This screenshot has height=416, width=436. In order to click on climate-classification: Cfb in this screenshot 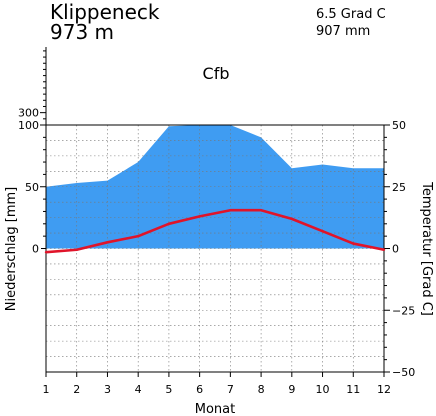, I will do `click(216, 73)`.